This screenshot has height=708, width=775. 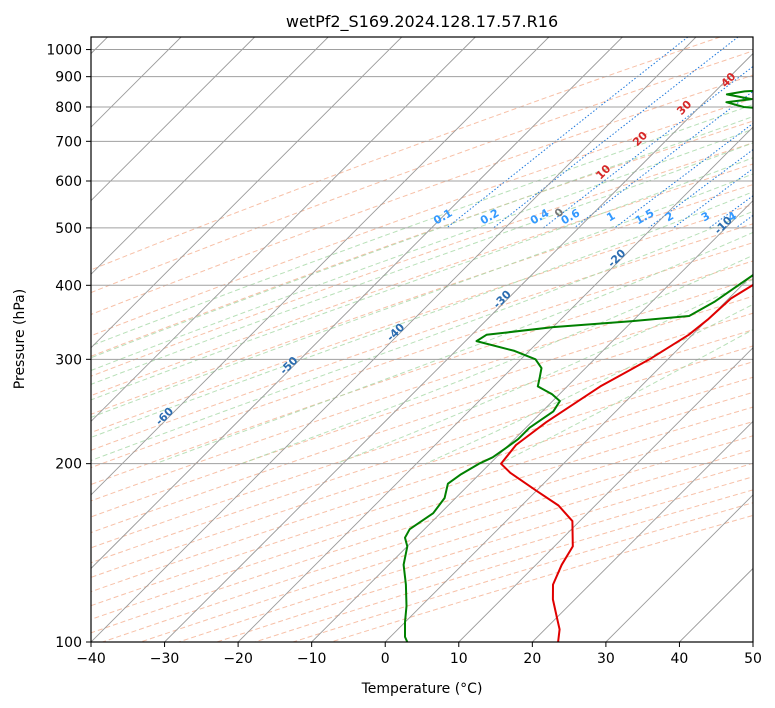 What do you see at coordinates (68, 643) in the screenshot?
I see `y-tick-label: 100` at bounding box center [68, 643].